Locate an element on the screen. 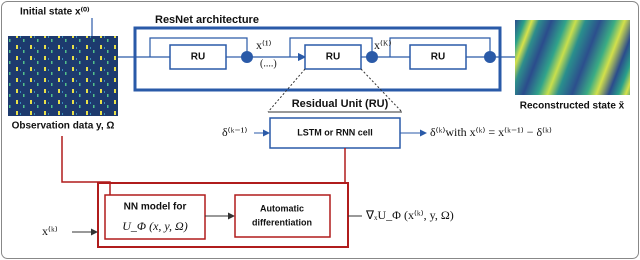 Image resolution: width=640 pixels, height=260 pixels. x1-label: x⁽¹⁾ is located at coordinates (264, 45).